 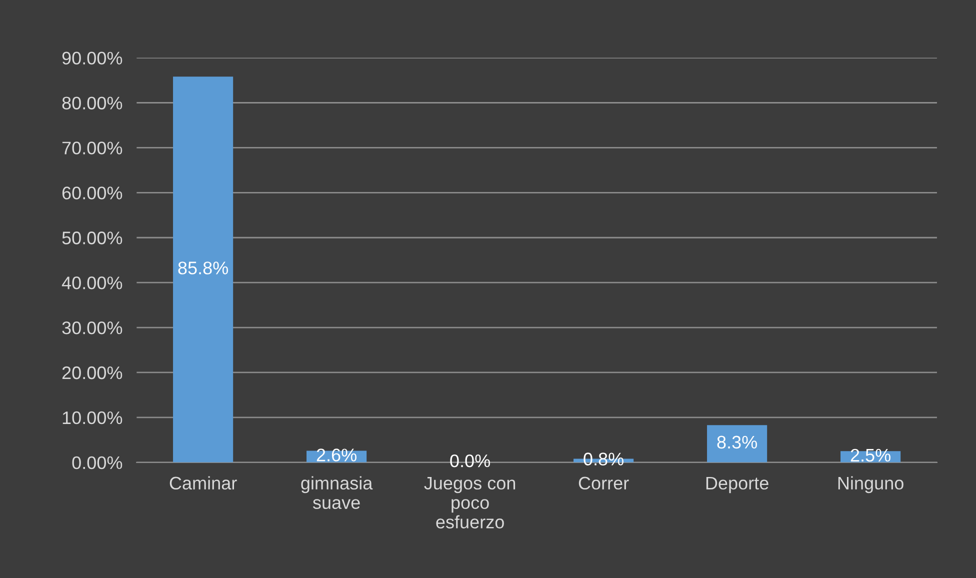 What do you see at coordinates (603, 483) in the screenshot?
I see `x-tick-label: Correr` at bounding box center [603, 483].